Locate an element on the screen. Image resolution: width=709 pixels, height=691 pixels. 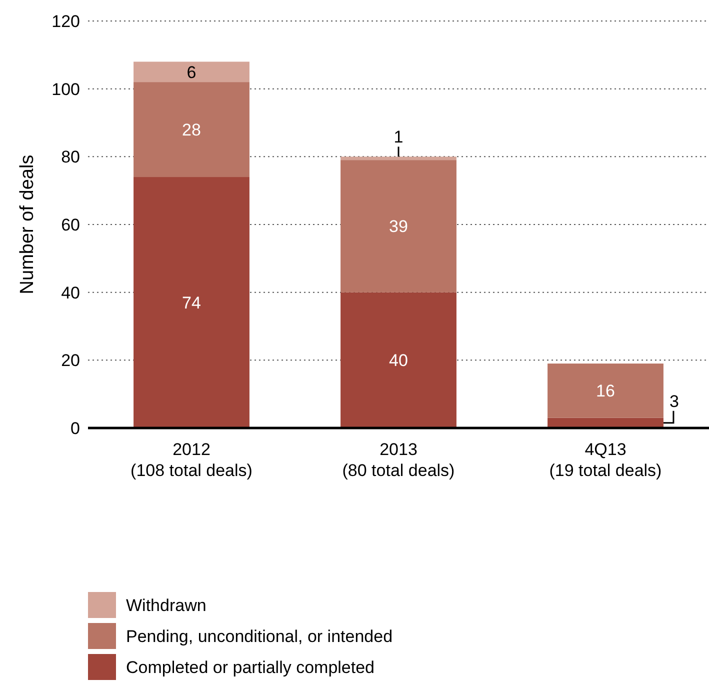
data-label: 16 is located at coordinates (605, 391).